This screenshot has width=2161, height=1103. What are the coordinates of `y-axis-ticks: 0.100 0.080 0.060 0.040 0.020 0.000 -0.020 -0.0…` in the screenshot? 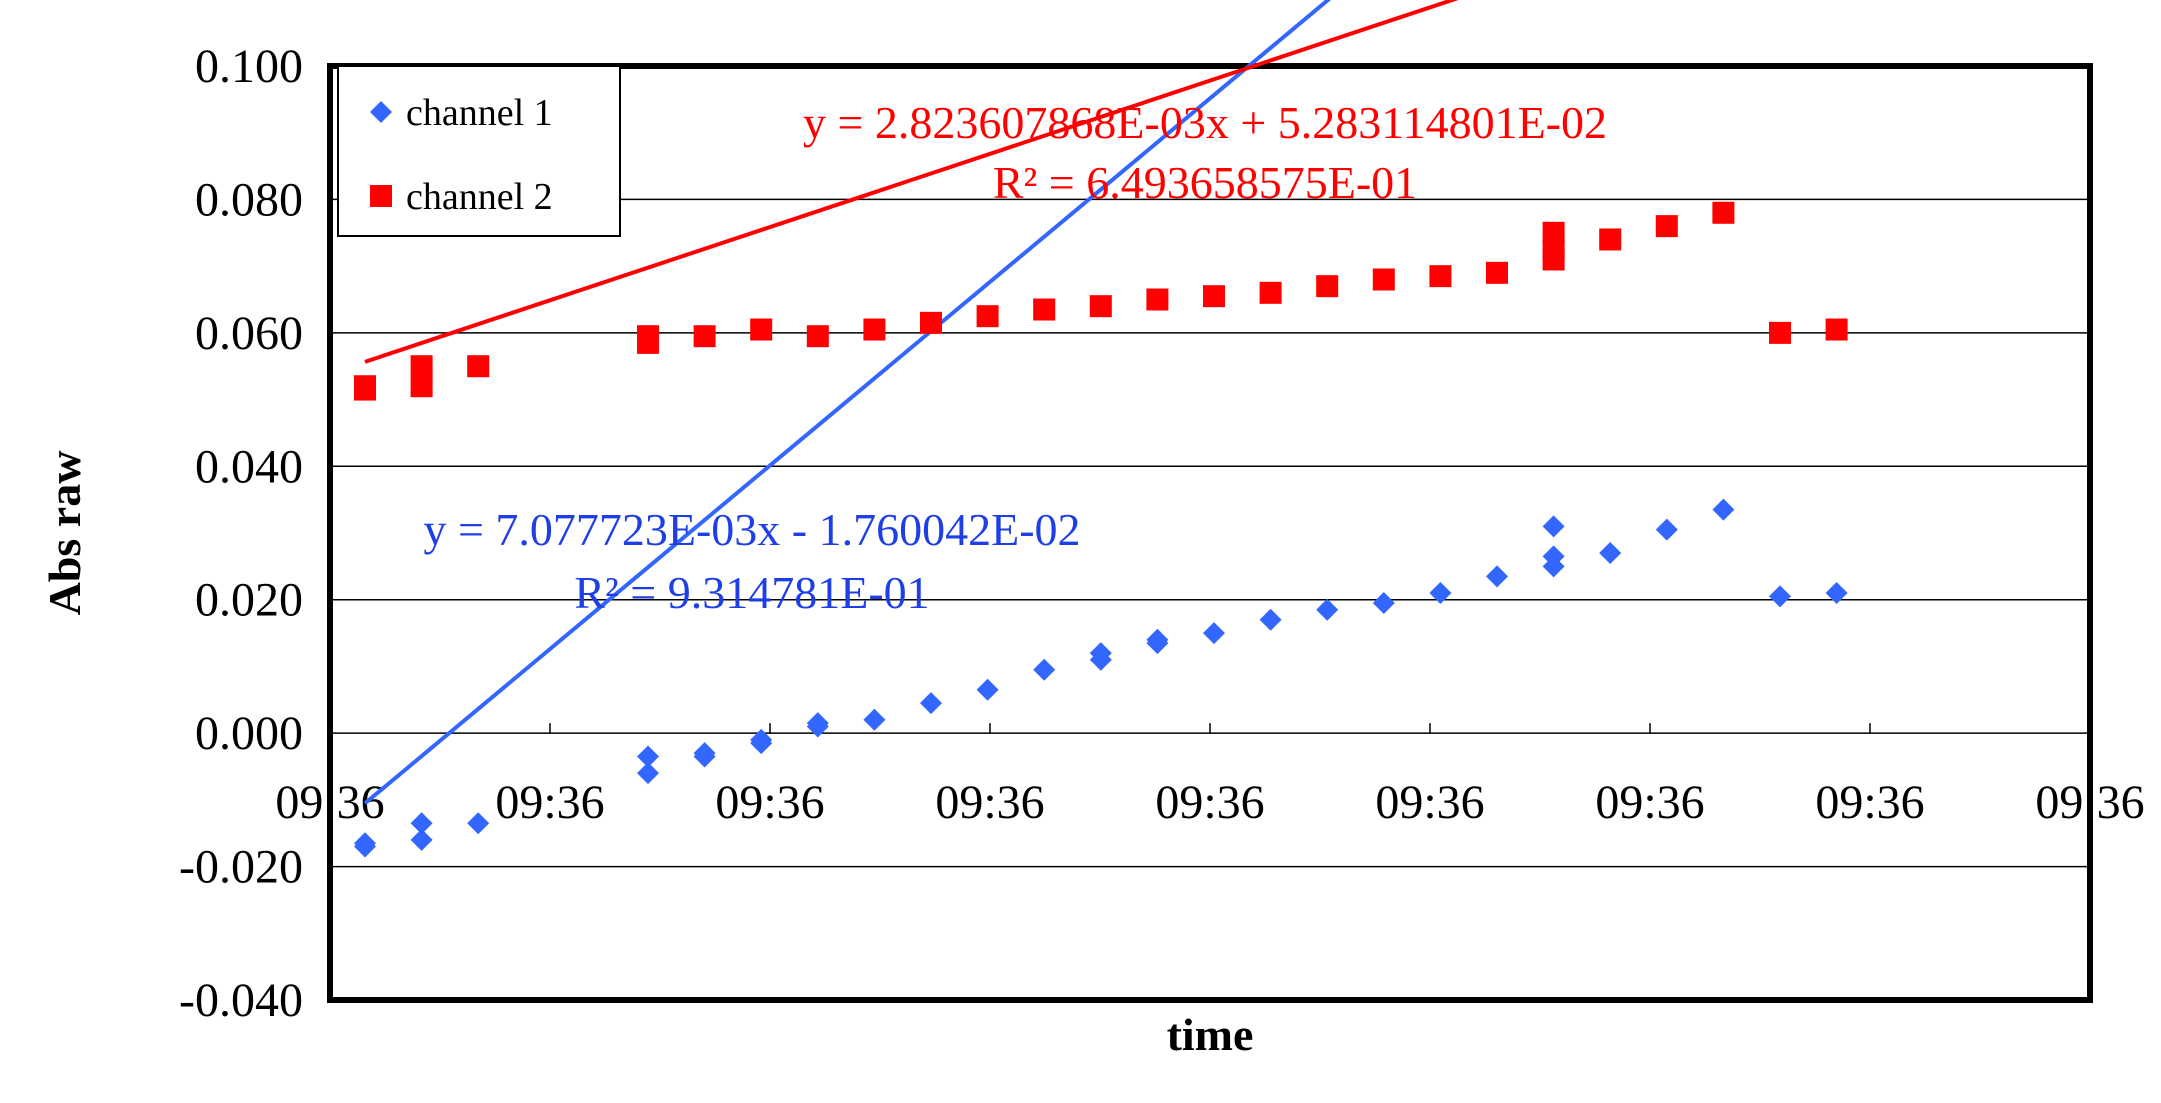 It's located at (241, 533).